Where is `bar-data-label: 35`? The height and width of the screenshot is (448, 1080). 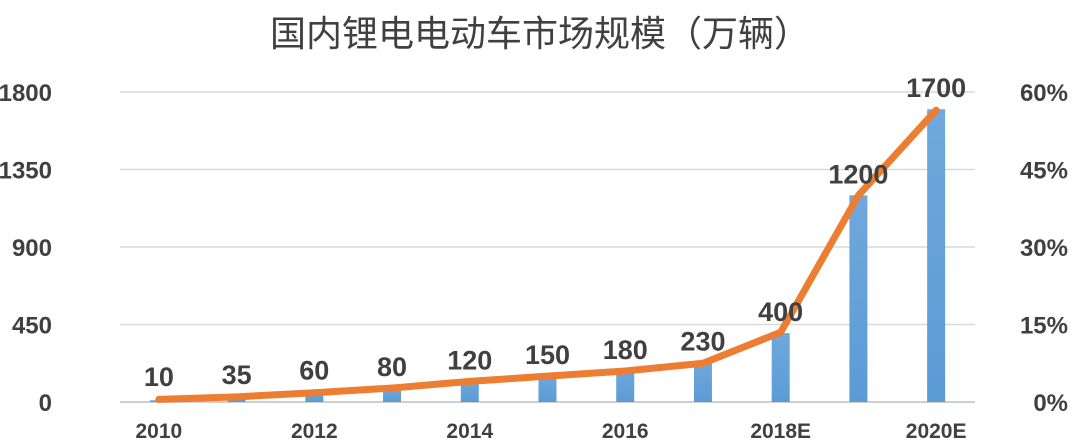 bar-data-label: 35 is located at coordinates (237, 375).